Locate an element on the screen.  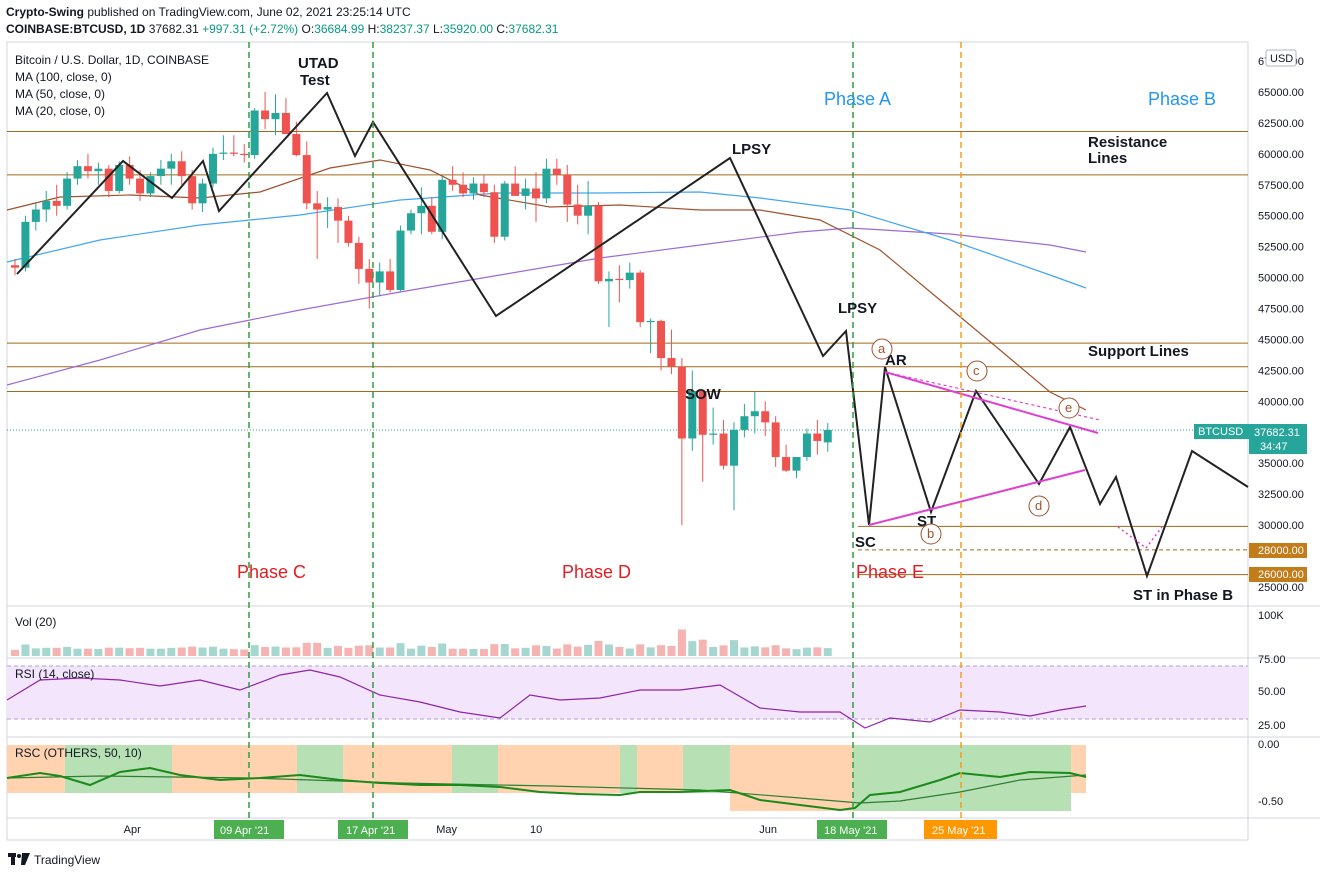
phase-b-label: Phase B is located at coordinates (1182, 99).